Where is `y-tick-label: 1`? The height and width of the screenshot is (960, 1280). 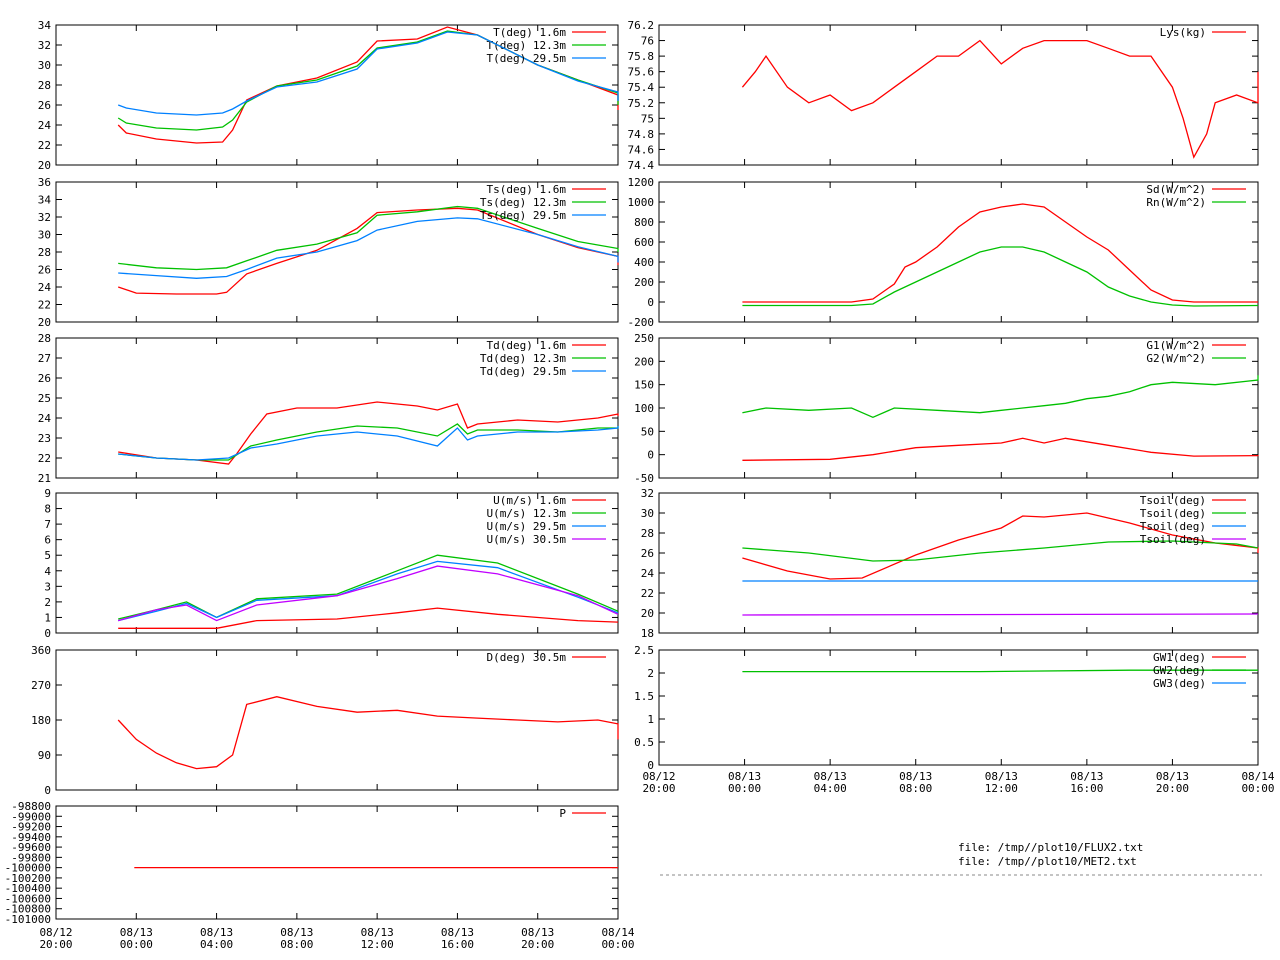 y-tick-label: 1 is located at coordinates (650, 719).